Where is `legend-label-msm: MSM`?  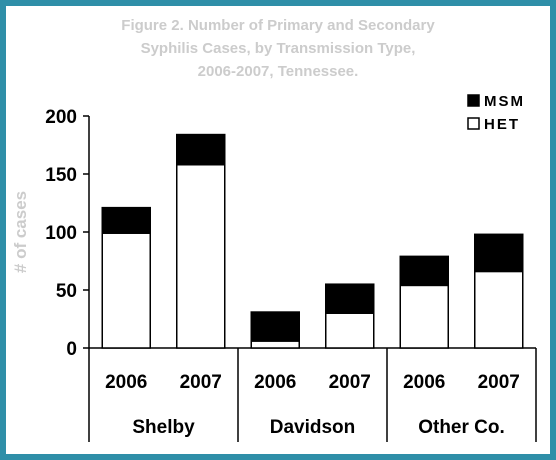
legend-label-msm: MSM is located at coordinates (504, 101).